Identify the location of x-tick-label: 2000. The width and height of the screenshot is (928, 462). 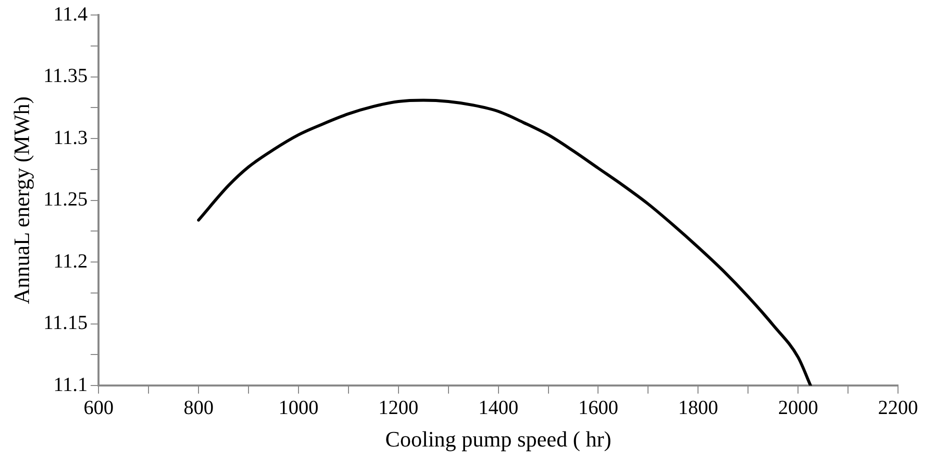
(798, 407).